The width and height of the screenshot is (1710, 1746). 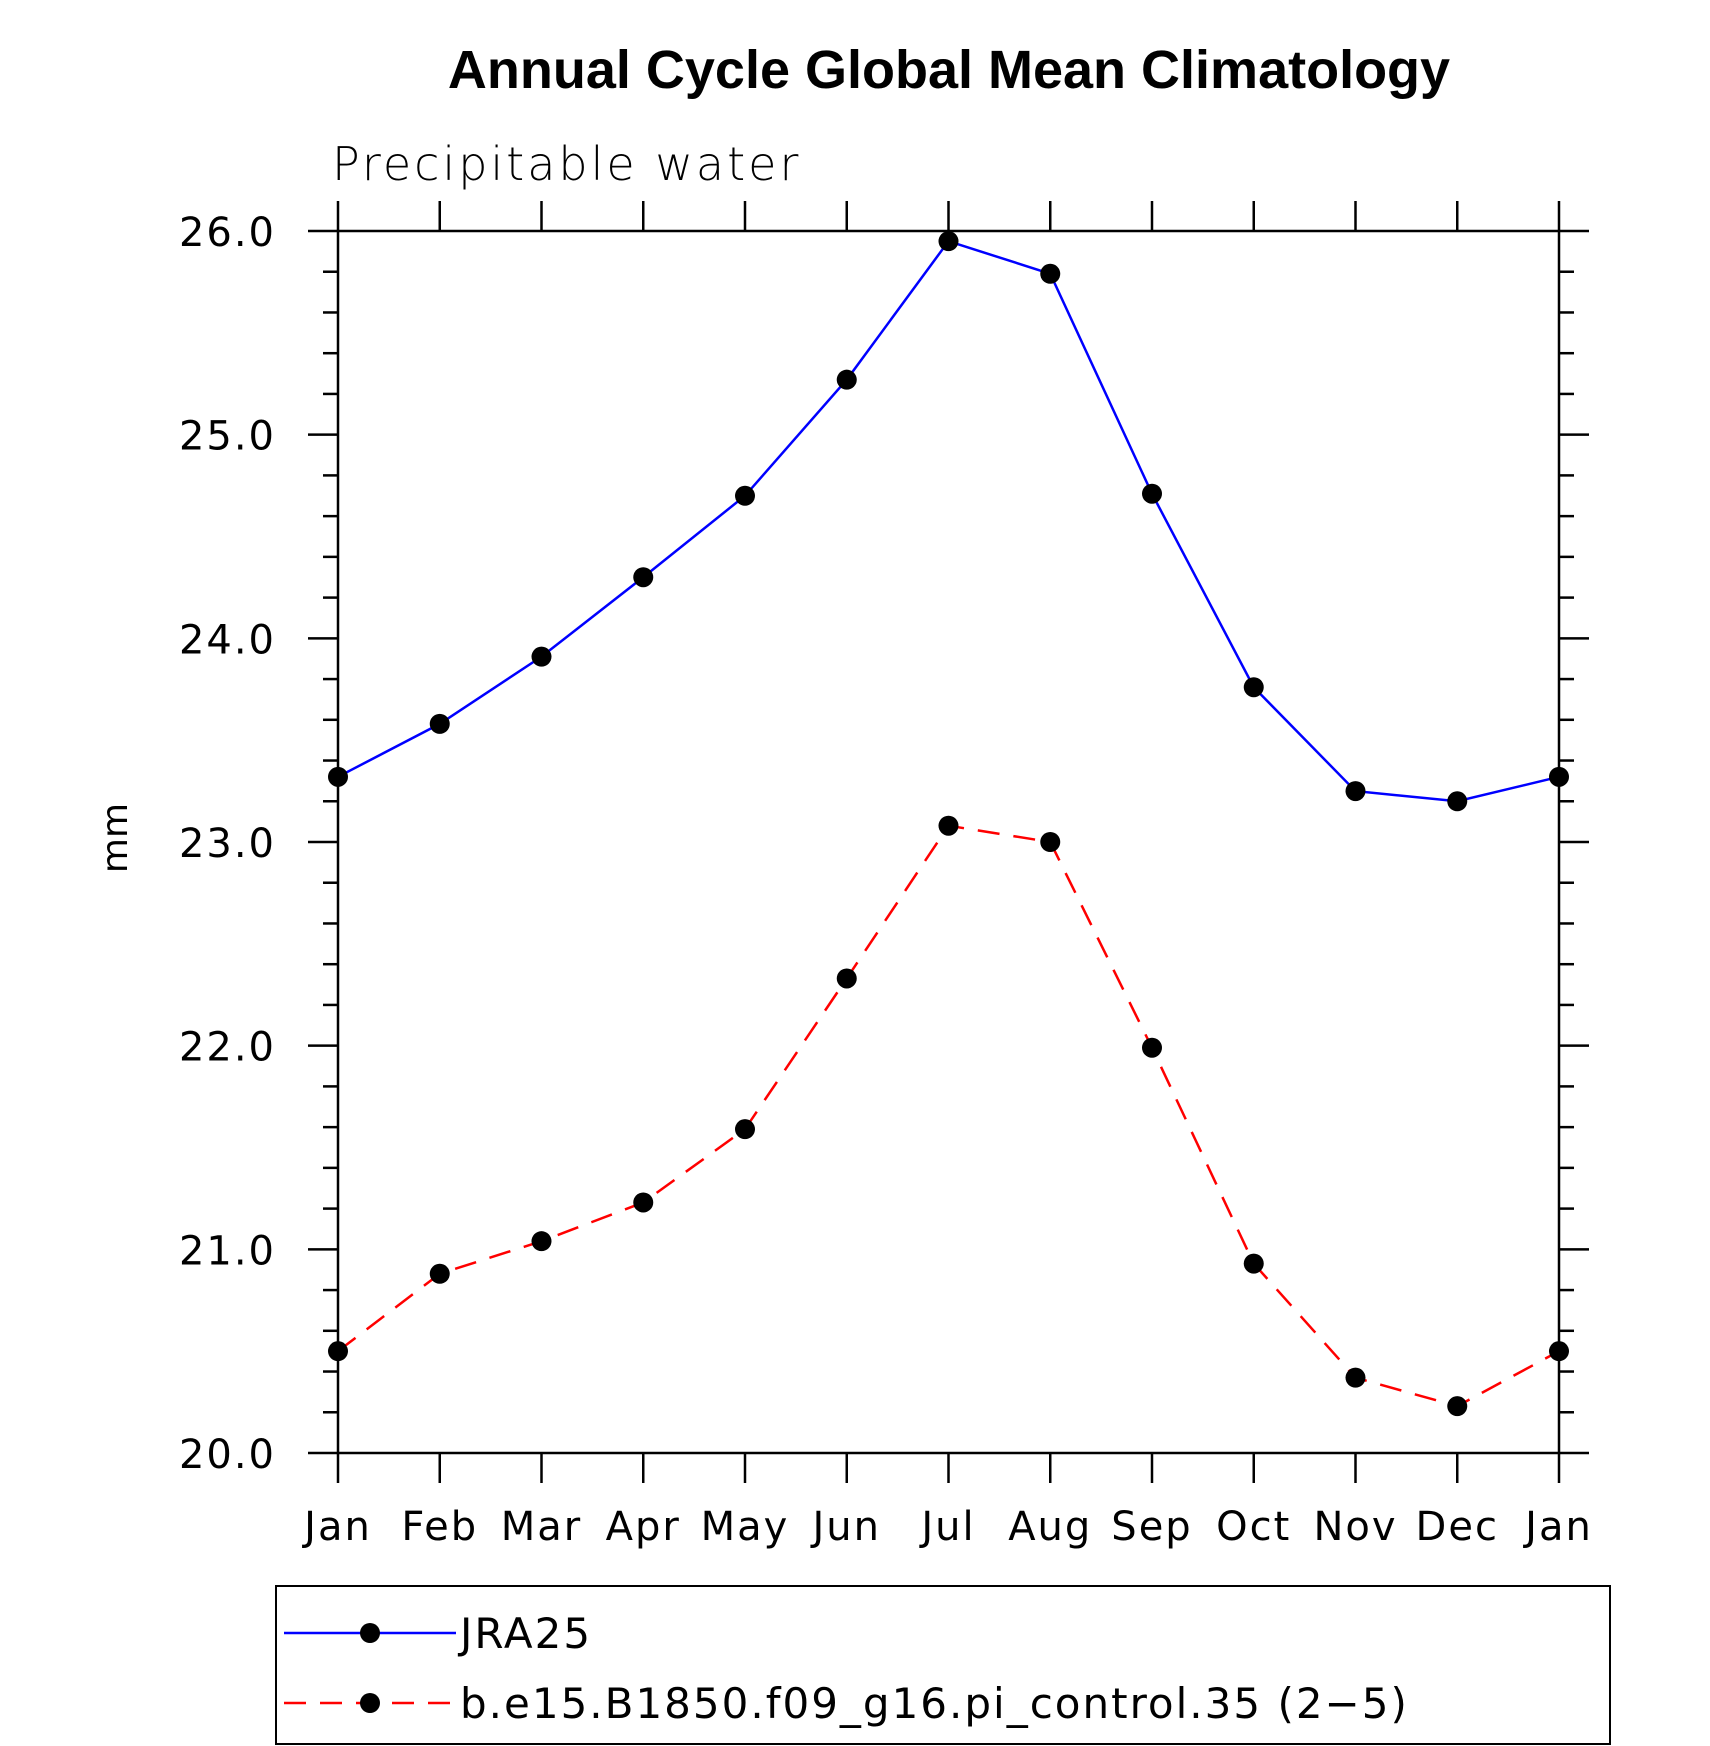 What do you see at coordinates (1355, 1527) in the screenshot?
I see `x-tick-label: Nov` at bounding box center [1355, 1527].